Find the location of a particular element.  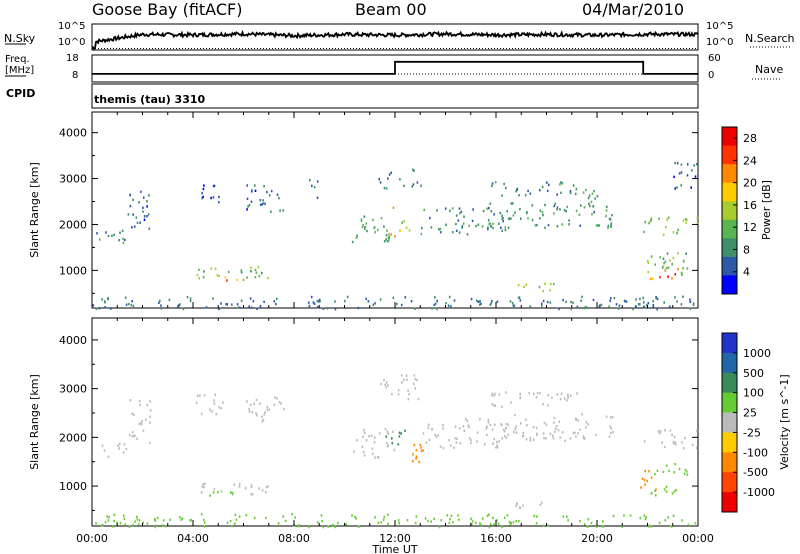

nsearch-label: N.Search is located at coordinates (770, 38).